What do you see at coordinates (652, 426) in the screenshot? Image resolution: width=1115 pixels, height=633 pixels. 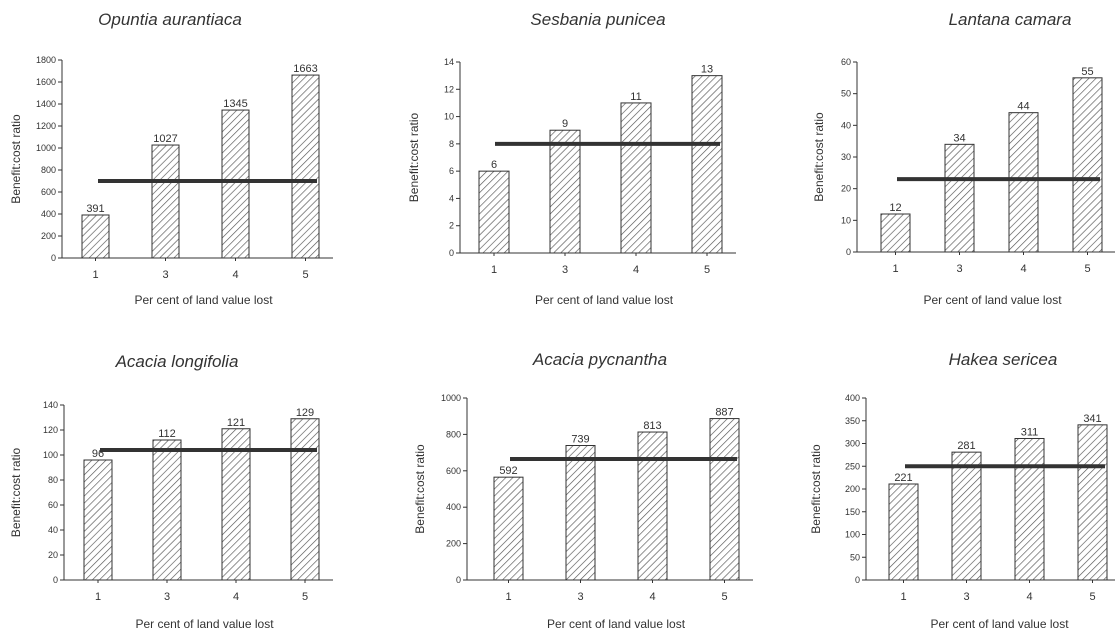 I see `bar-value-label: 813` at bounding box center [652, 426].